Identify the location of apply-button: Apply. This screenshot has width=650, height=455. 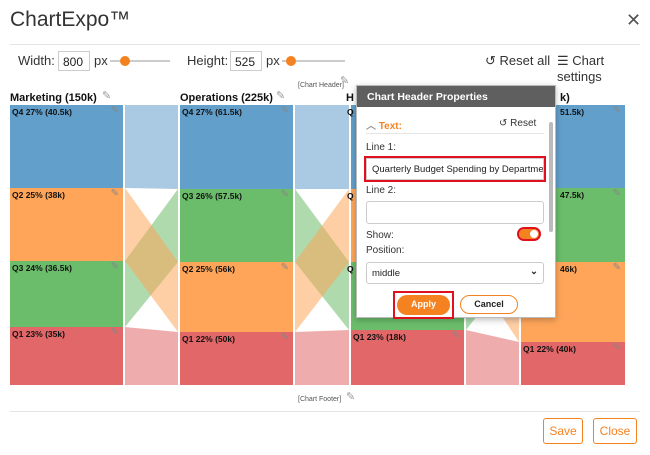
(423, 305).